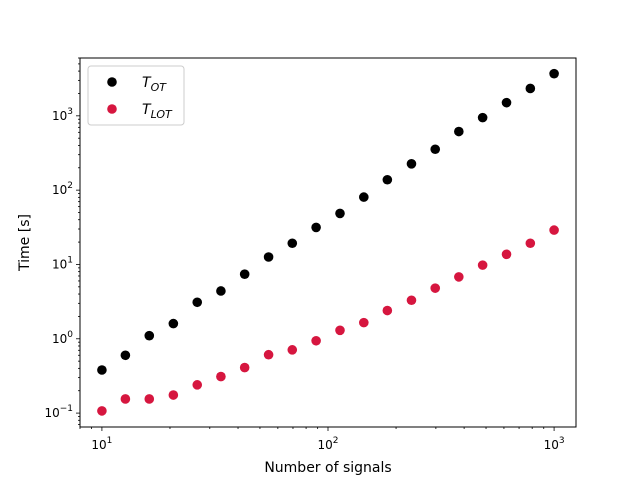 This screenshot has width=640, height=480. I want to click on legend-label: TOT, so click(154, 84).